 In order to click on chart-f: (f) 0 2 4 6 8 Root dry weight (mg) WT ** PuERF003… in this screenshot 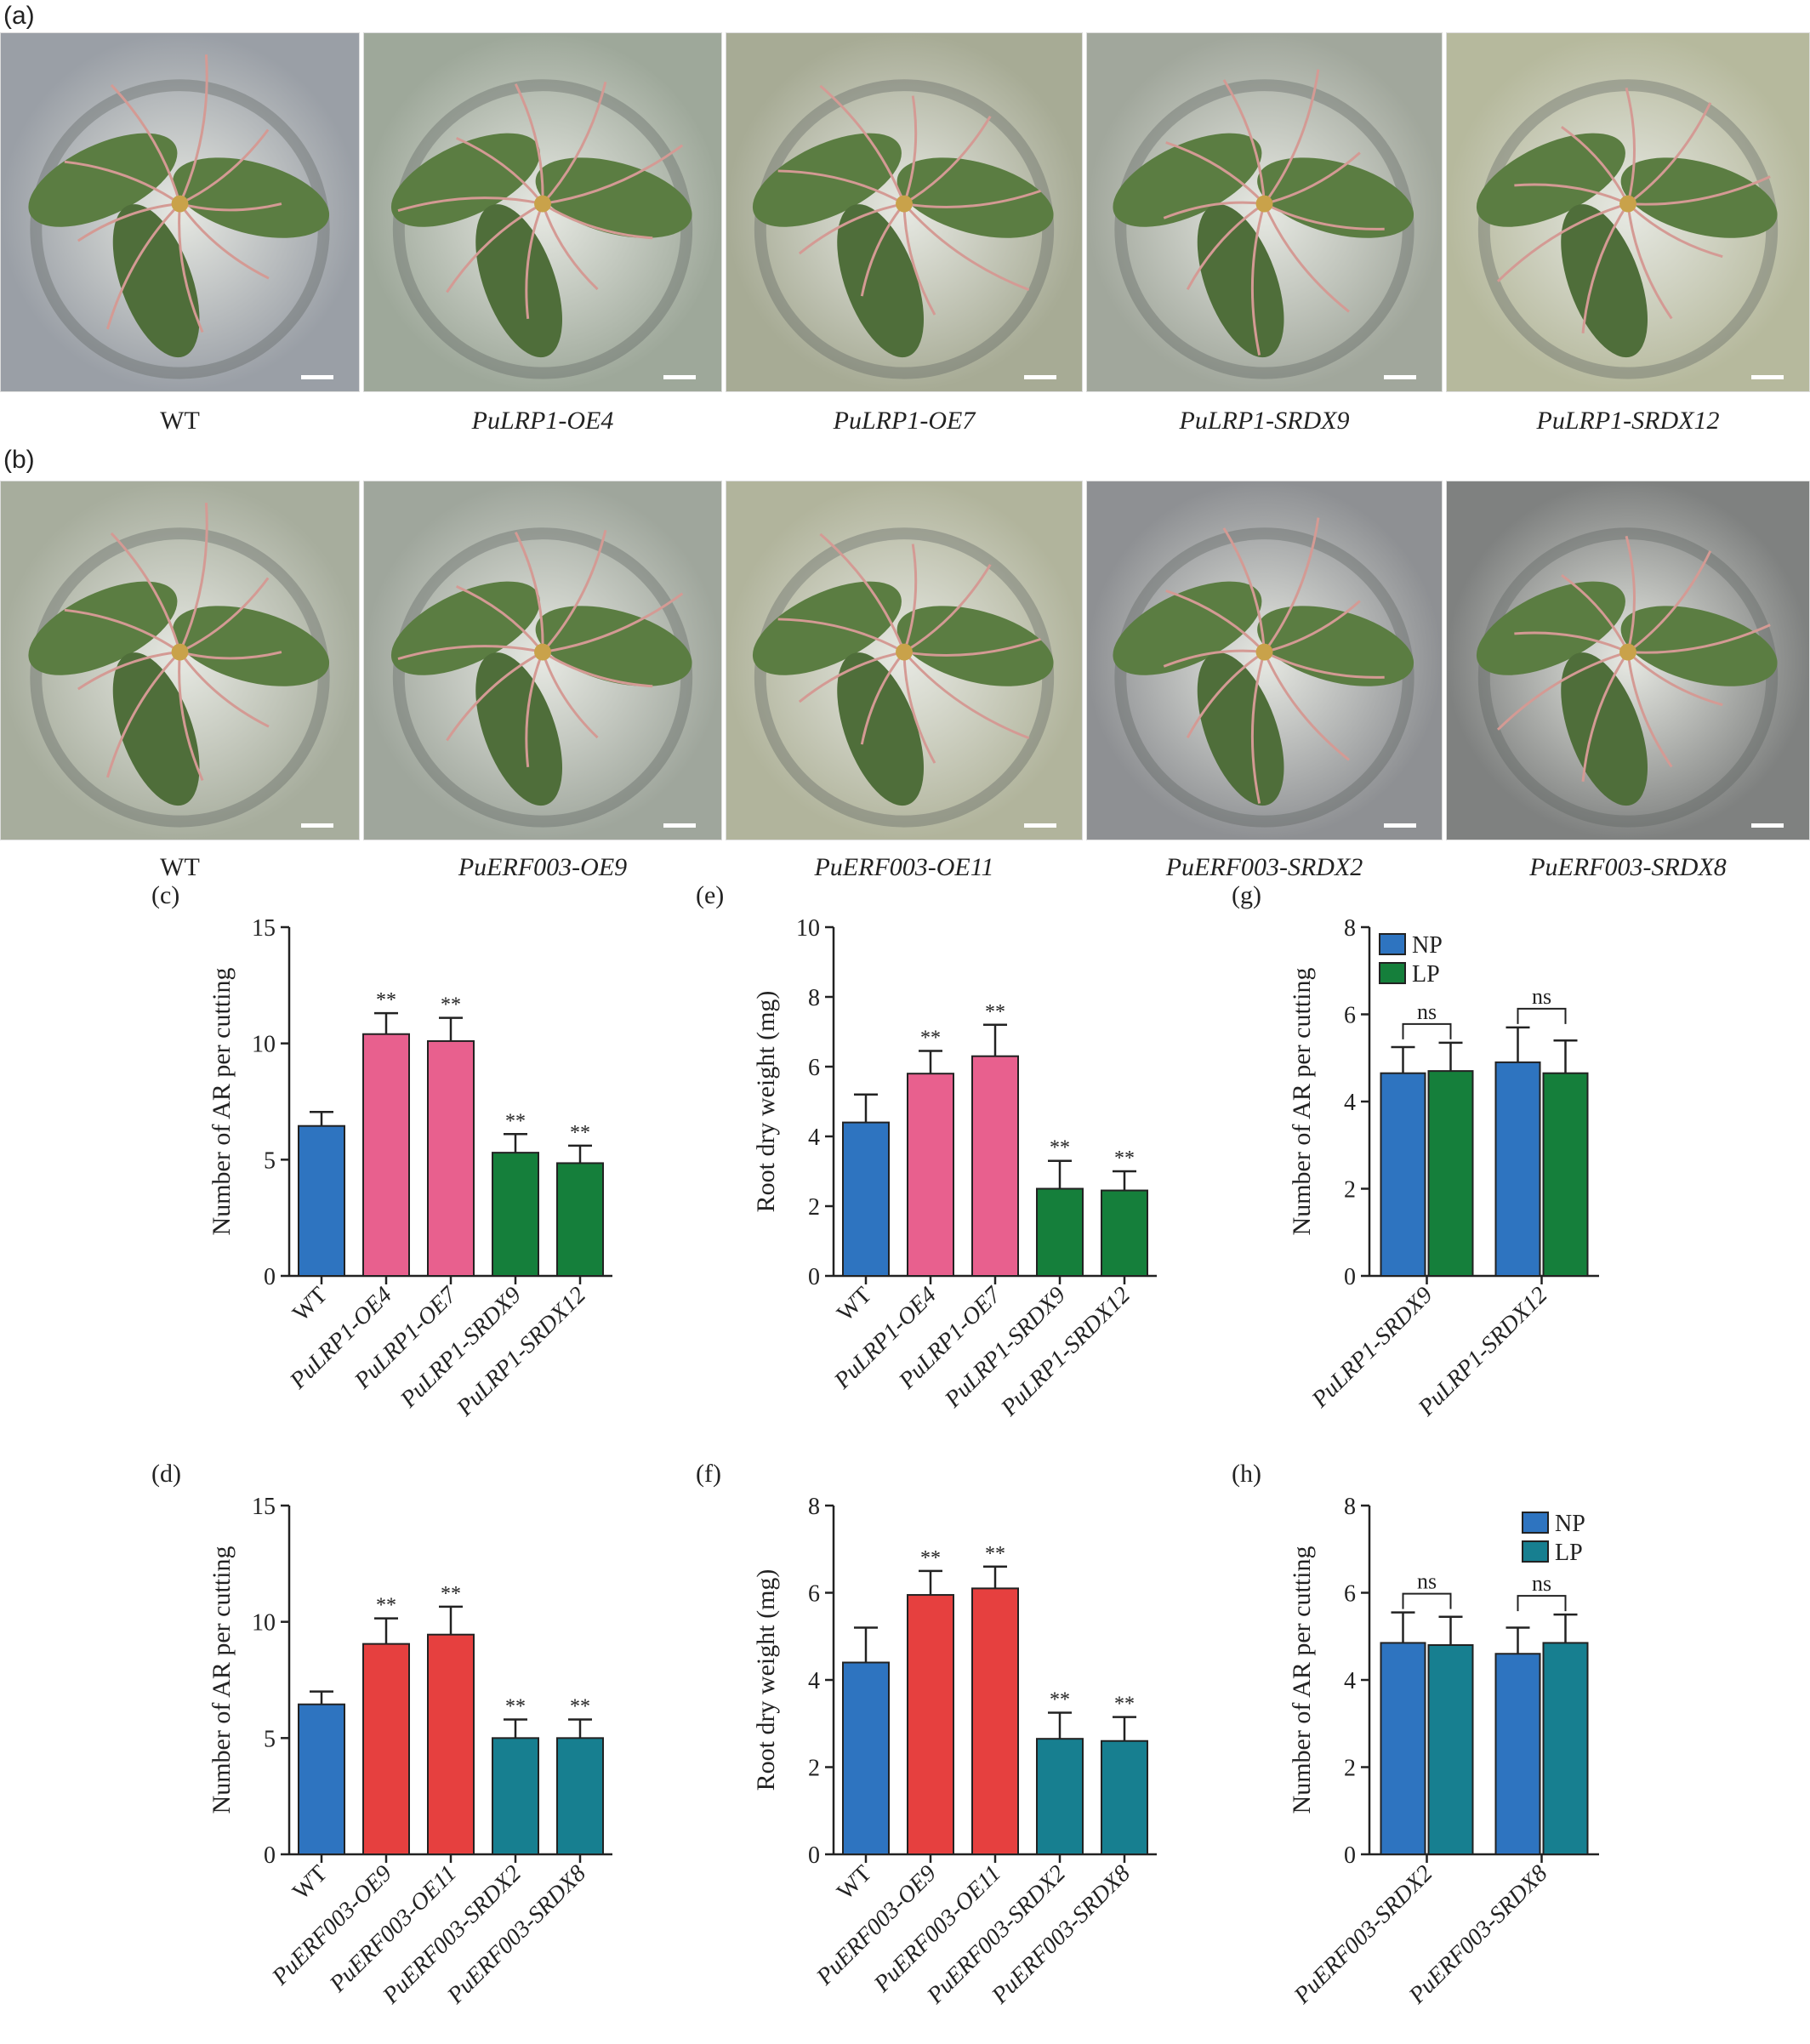, I will do `click(914, 1735)`.